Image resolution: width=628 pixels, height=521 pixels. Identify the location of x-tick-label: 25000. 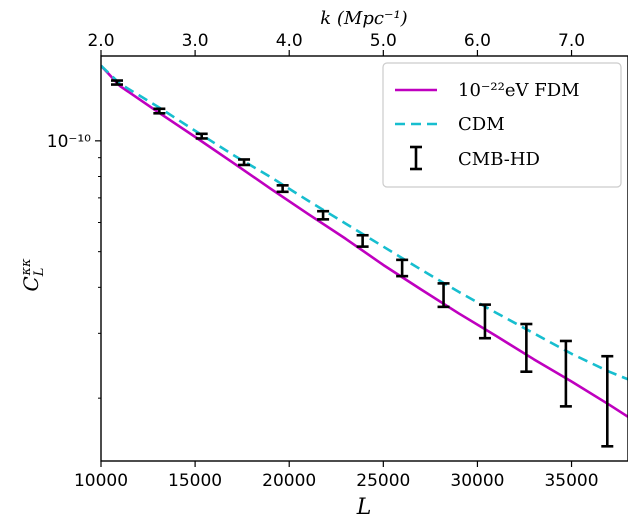
(383, 481).